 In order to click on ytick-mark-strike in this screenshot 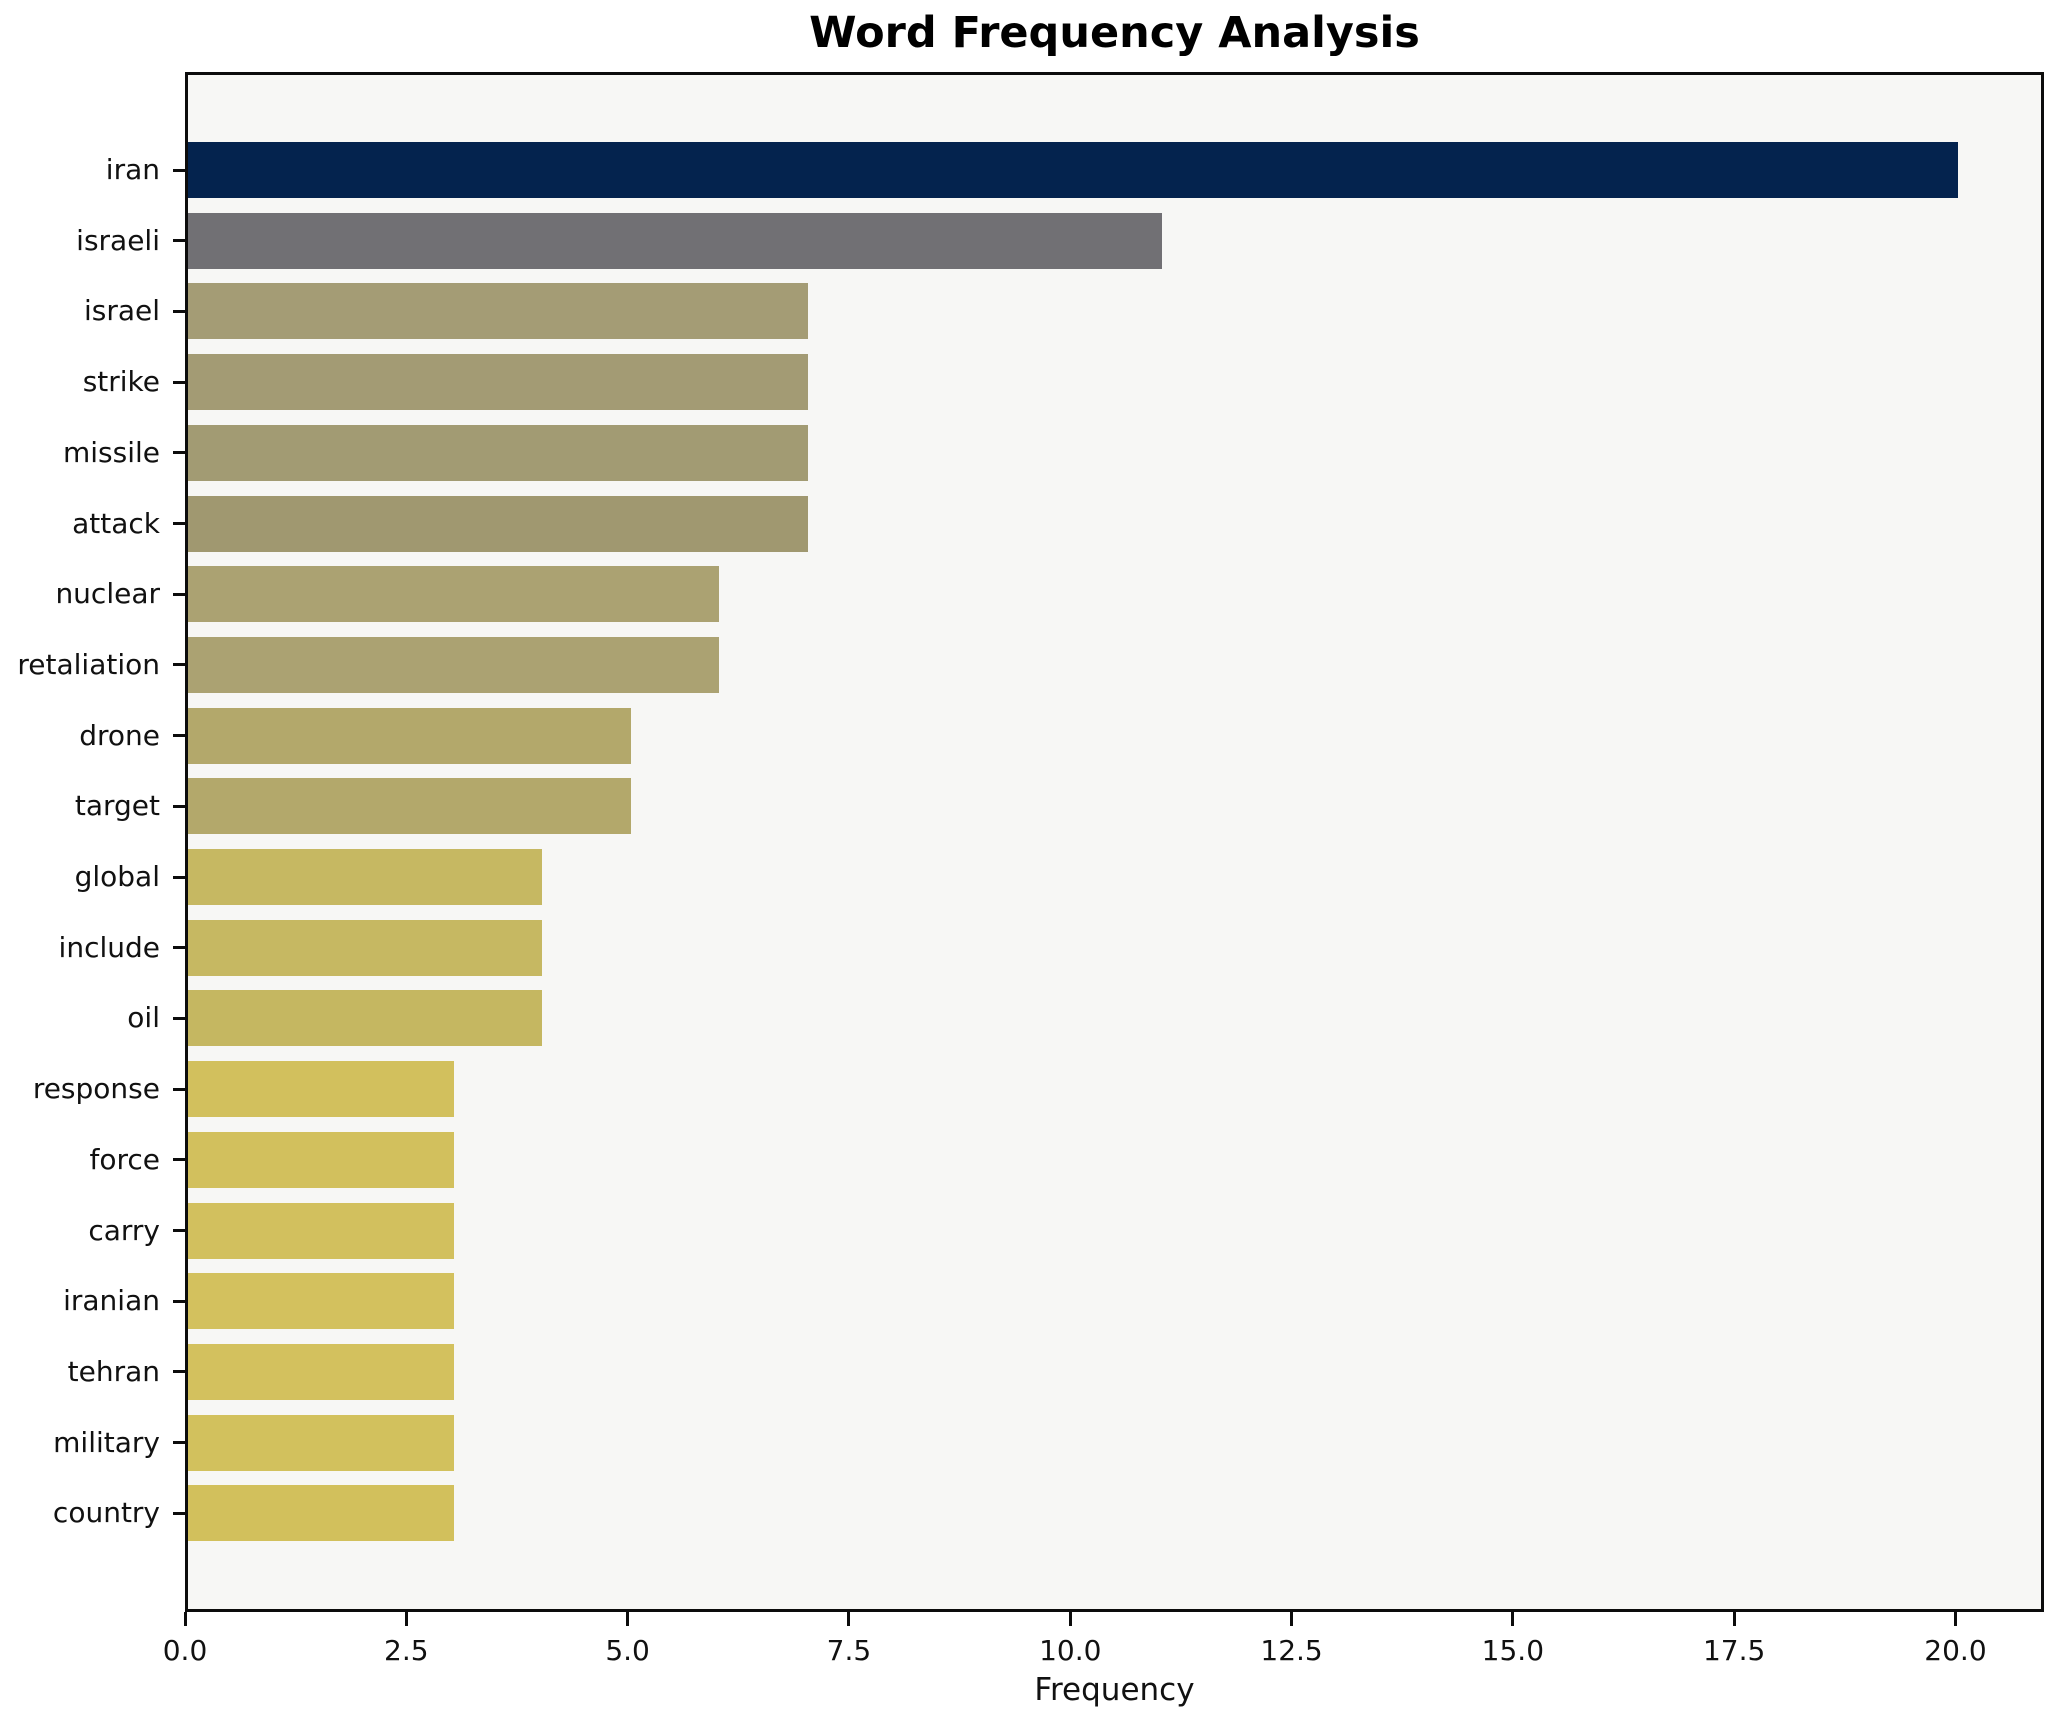, I will do `click(179, 382)`.